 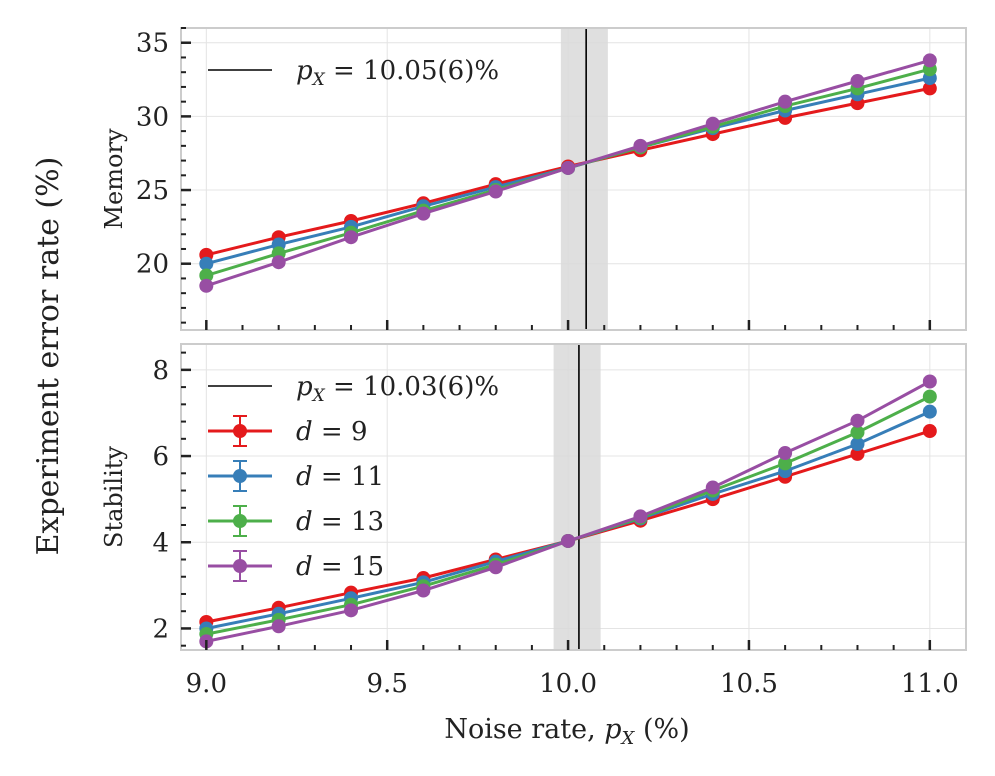 I want to click on y-tick-label: 30, so click(x=152, y=117).